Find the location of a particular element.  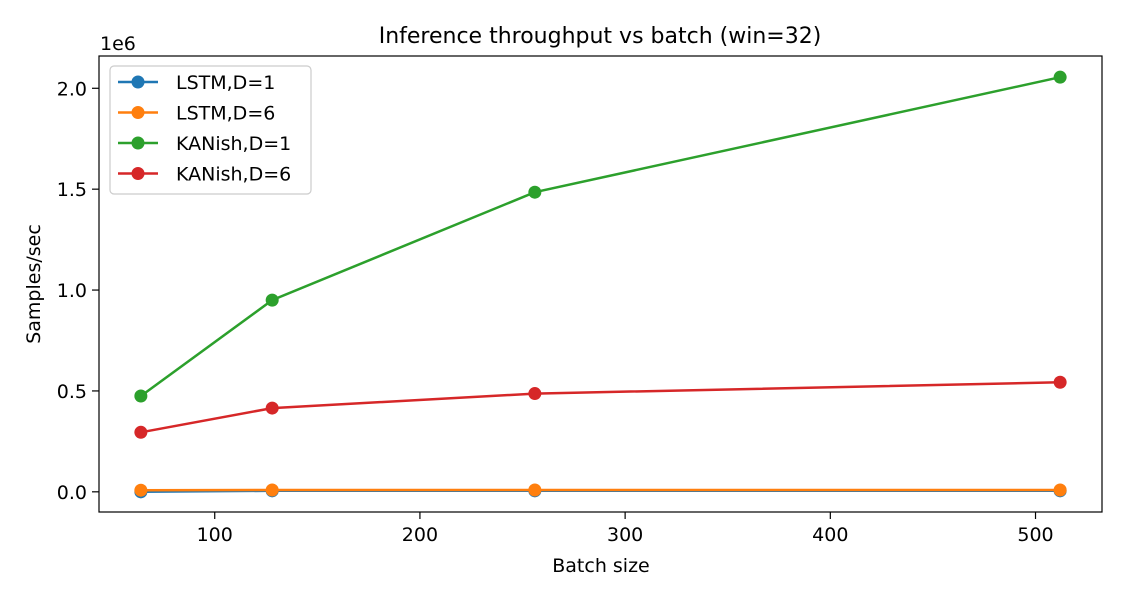

legend-item: KANish,D=6 is located at coordinates (204, 175).